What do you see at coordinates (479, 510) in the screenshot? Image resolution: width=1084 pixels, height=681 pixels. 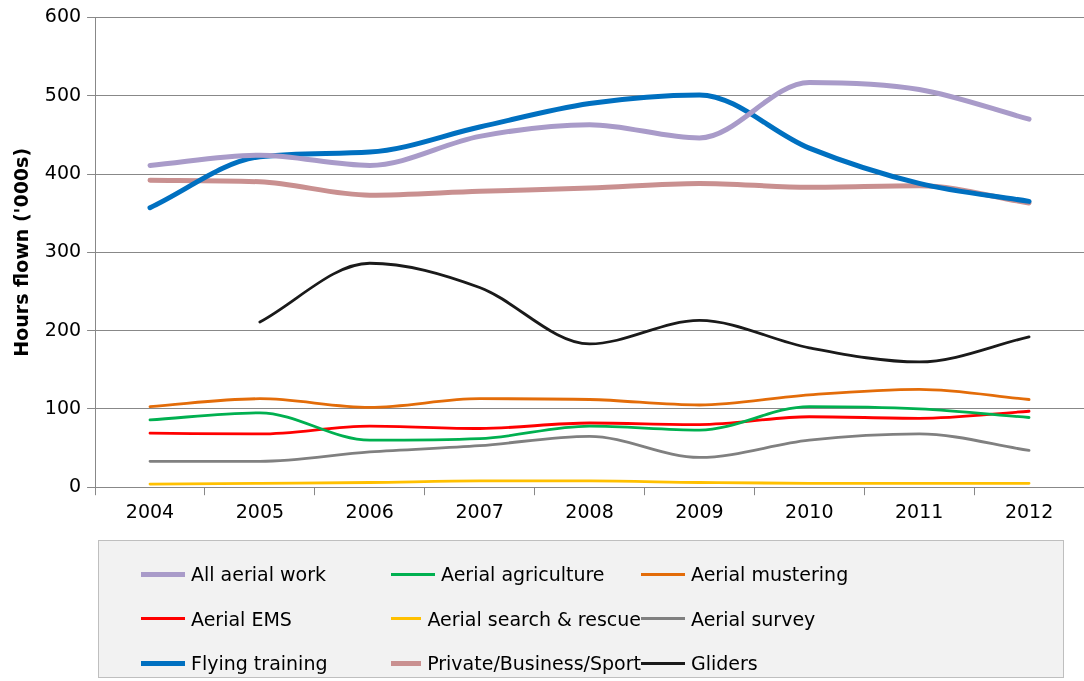 I see `x-tick-label: 2007` at bounding box center [479, 510].